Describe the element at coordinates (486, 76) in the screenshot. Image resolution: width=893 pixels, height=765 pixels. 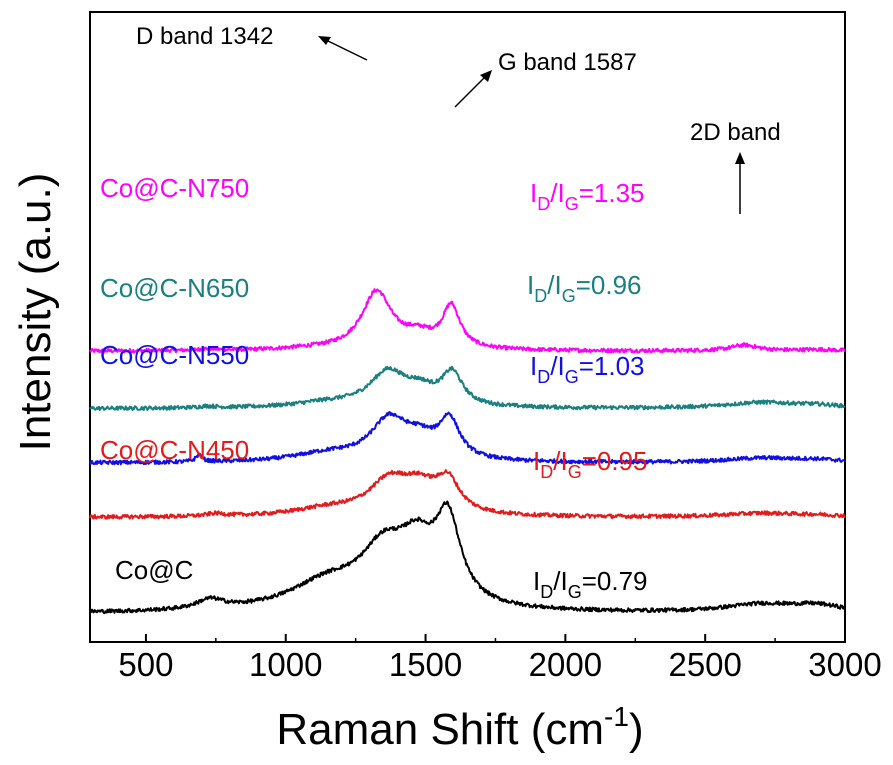
I see `g-band-arrow-head` at that location.